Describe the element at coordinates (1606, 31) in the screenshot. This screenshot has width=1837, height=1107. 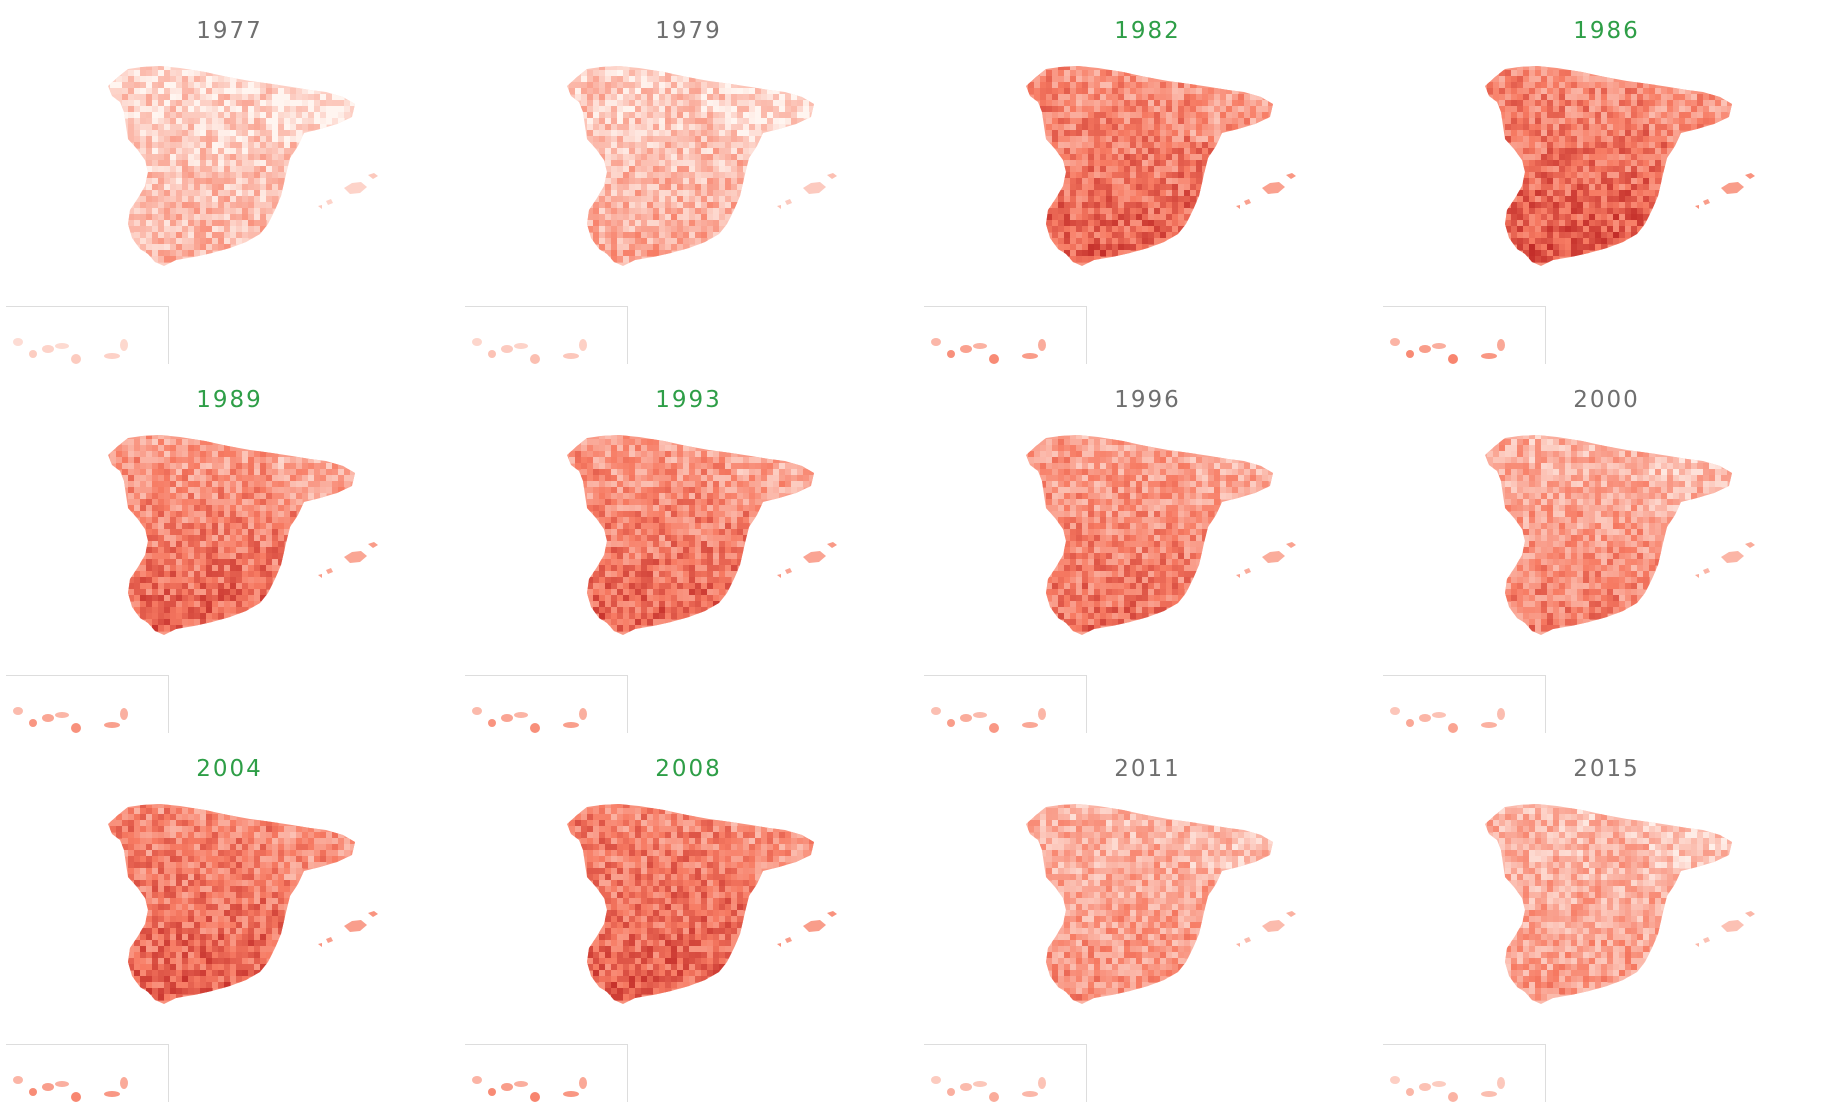
I see `map-year-title: 1986` at that location.